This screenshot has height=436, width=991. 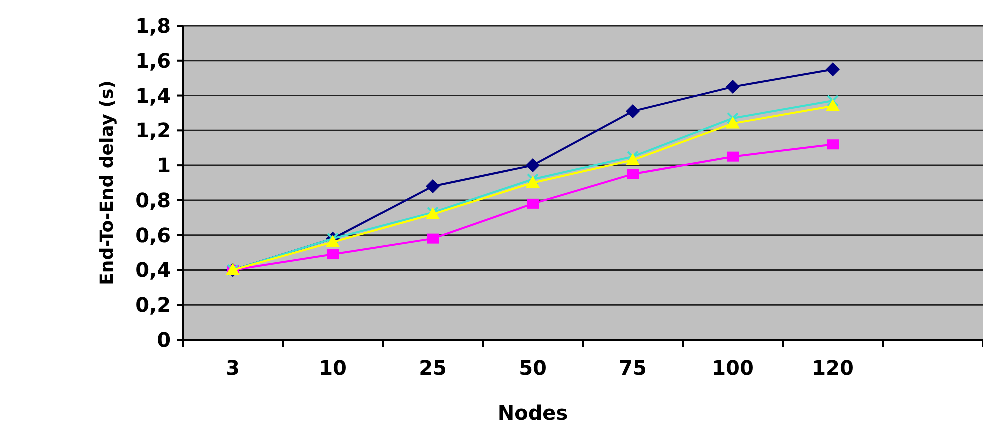 I want to click on x-tick-label: 50, so click(x=533, y=368).